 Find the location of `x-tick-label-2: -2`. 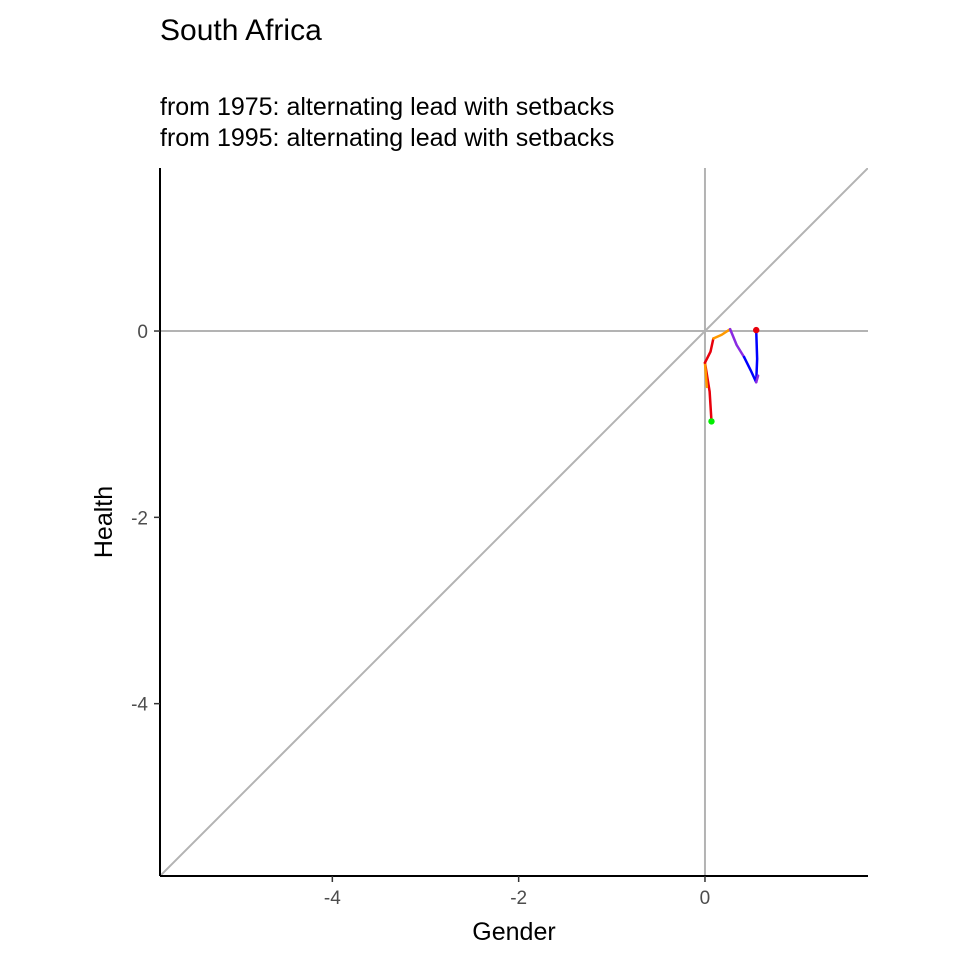

x-tick-label-2: -2 is located at coordinates (518, 898).